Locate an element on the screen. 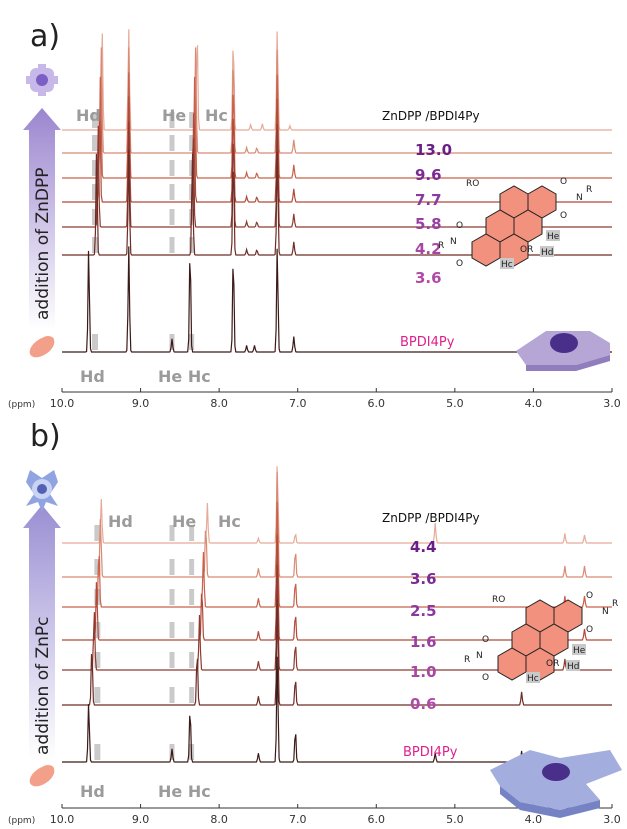 Image resolution: width=627 pixels, height=829 pixels. ratio-label: 7.7 is located at coordinates (428, 200).